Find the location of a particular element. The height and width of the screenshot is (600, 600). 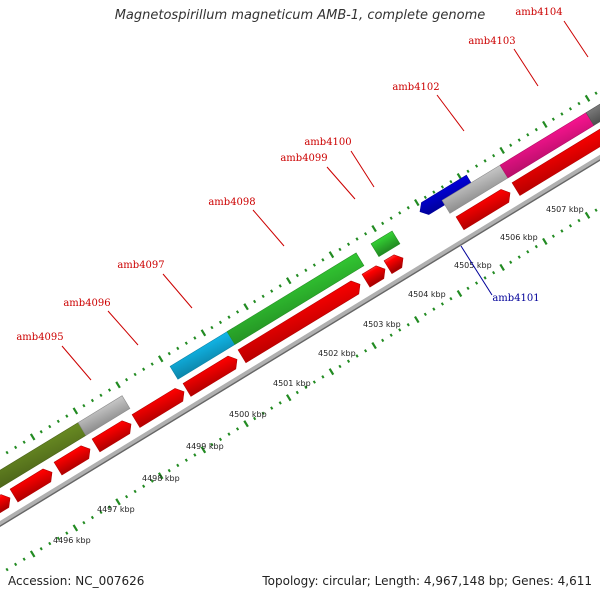

kbp-label: 4497 kbp is located at coordinates (116, 509).